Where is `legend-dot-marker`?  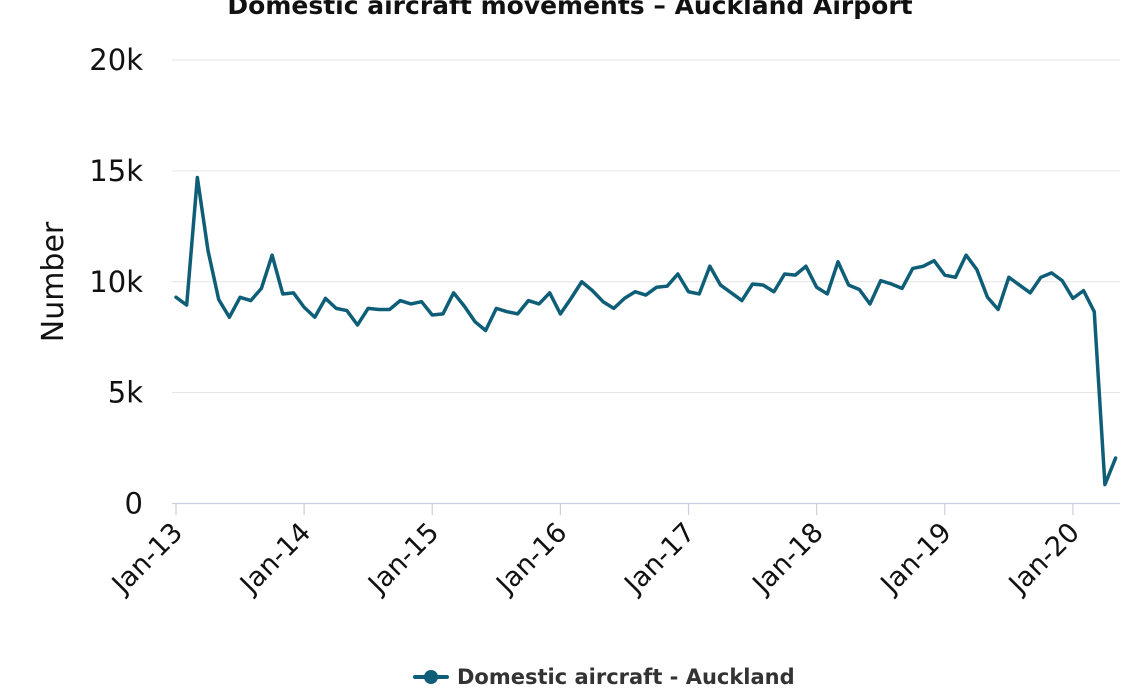 legend-dot-marker is located at coordinates (431, 677).